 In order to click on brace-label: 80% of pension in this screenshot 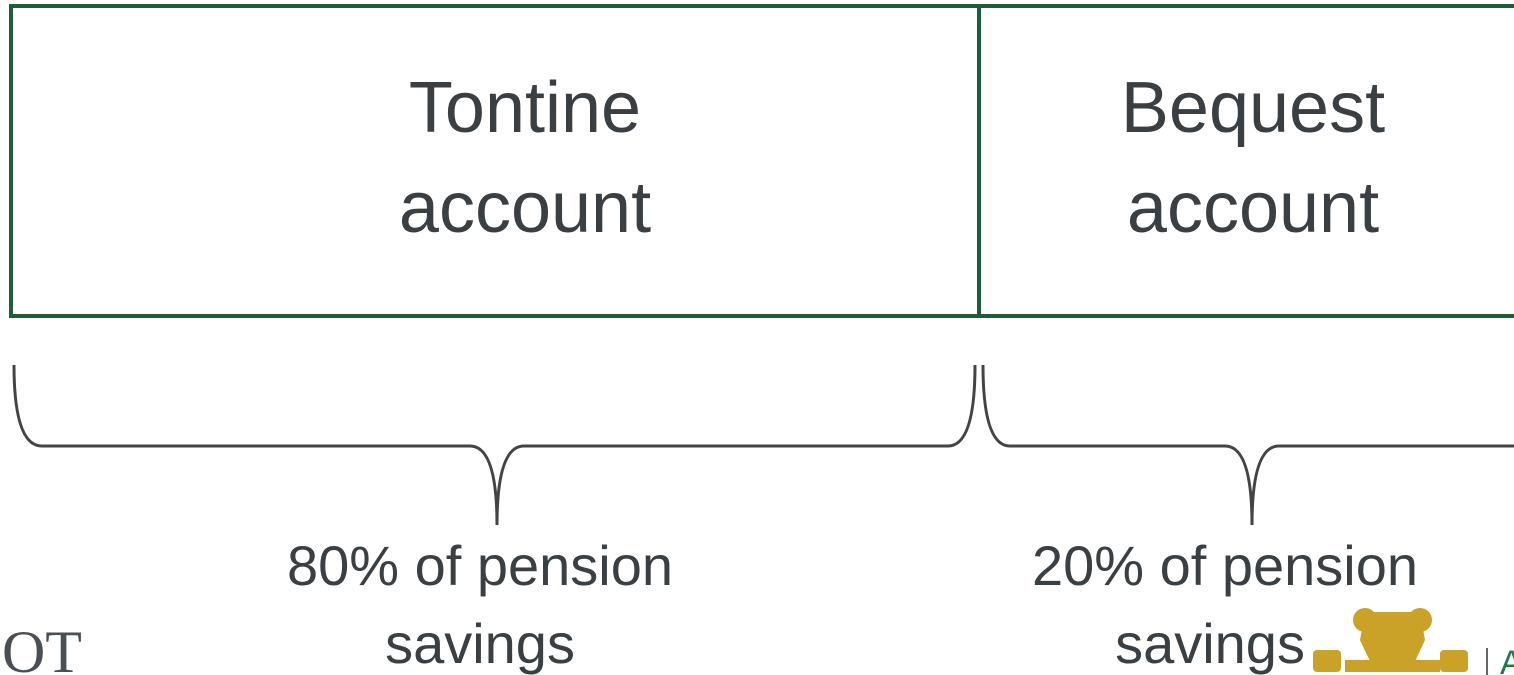, I will do `click(480, 565)`.